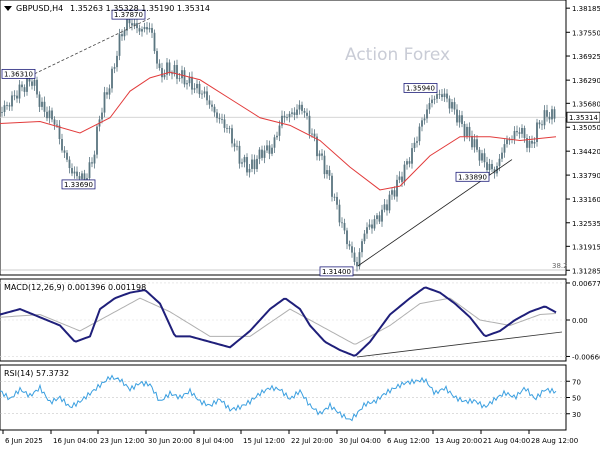 This screenshot has height=450, width=600. What do you see at coordinates (586, 224) in the screenshot?
I see `price-tick-label: 1.32535` at bounding box center [586, 224].